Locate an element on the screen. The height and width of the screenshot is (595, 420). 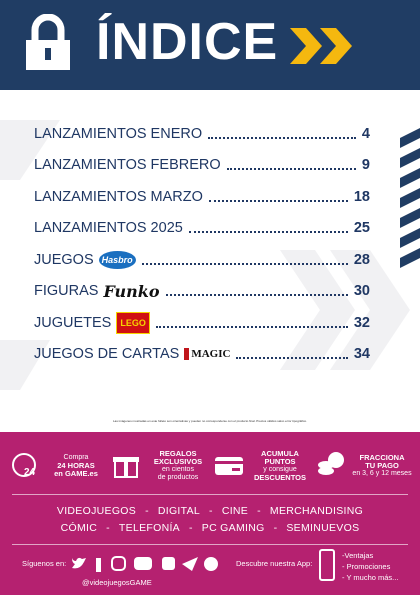
entry-label: LANZAMIENTOS FEBRERO is located at coordinates (127, 165).